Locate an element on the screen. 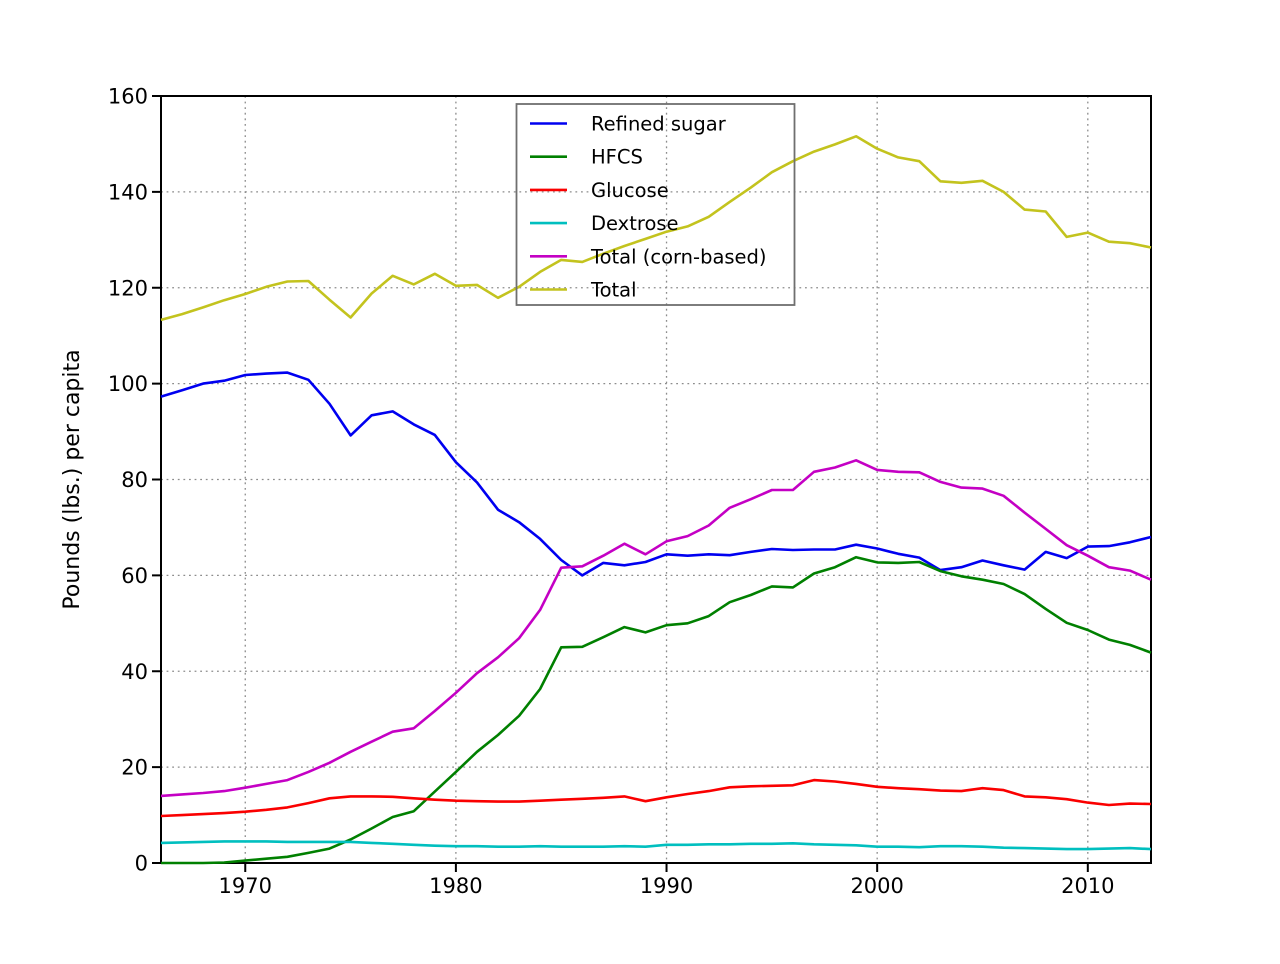 The width and height of the screenshot is (1280, 964). legend-label: Total is located at coordinates (613, 290).